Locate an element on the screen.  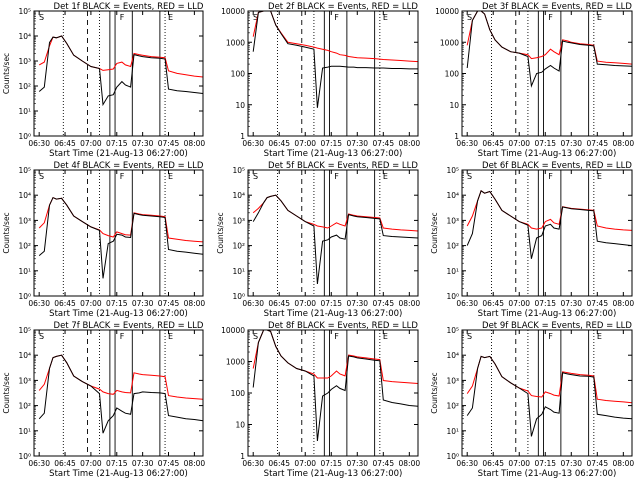
chart-8-xtick-label: 06:30 is located at coordinates (253, 463).